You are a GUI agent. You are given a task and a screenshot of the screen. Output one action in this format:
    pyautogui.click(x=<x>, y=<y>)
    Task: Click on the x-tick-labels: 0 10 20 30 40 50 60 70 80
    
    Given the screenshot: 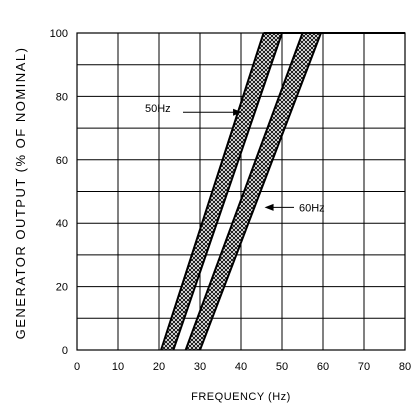 What is the action you would take?
    pyautogui.click(x=242, y=367)
    